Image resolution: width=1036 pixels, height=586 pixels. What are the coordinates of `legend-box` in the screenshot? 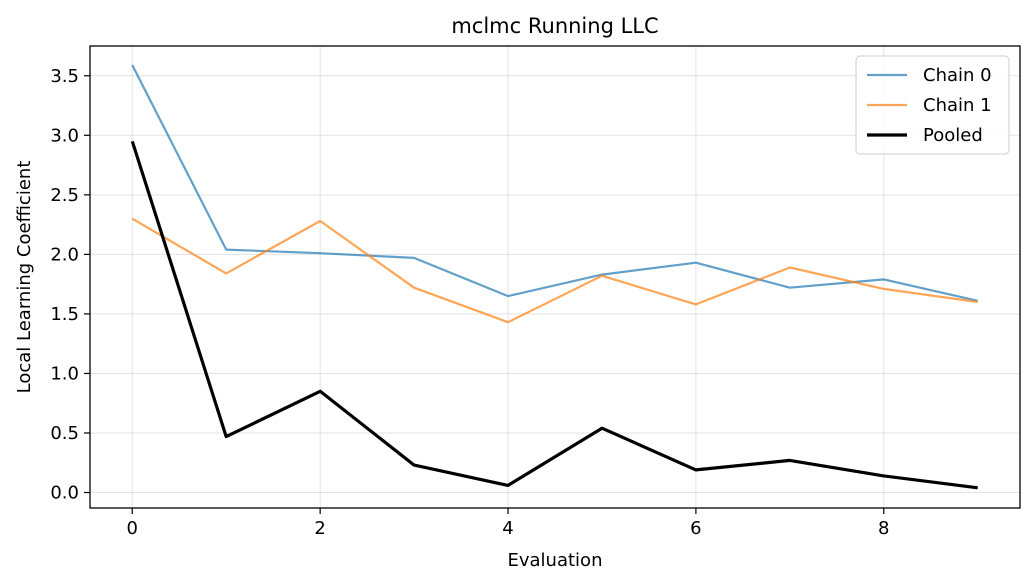 It's located at (932, 105).